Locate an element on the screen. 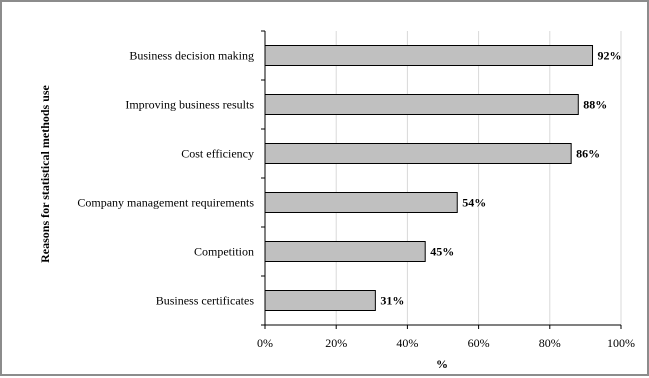 The image size is (649, 378). category-label-3: Company management requirements is located at coordinates (165, 203).